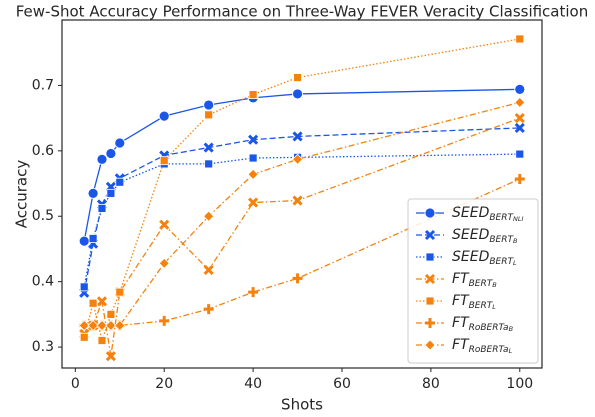 This screenshot has height=417, width=595. I want to click on y-tick-label: 0.4, so click(43, 282).